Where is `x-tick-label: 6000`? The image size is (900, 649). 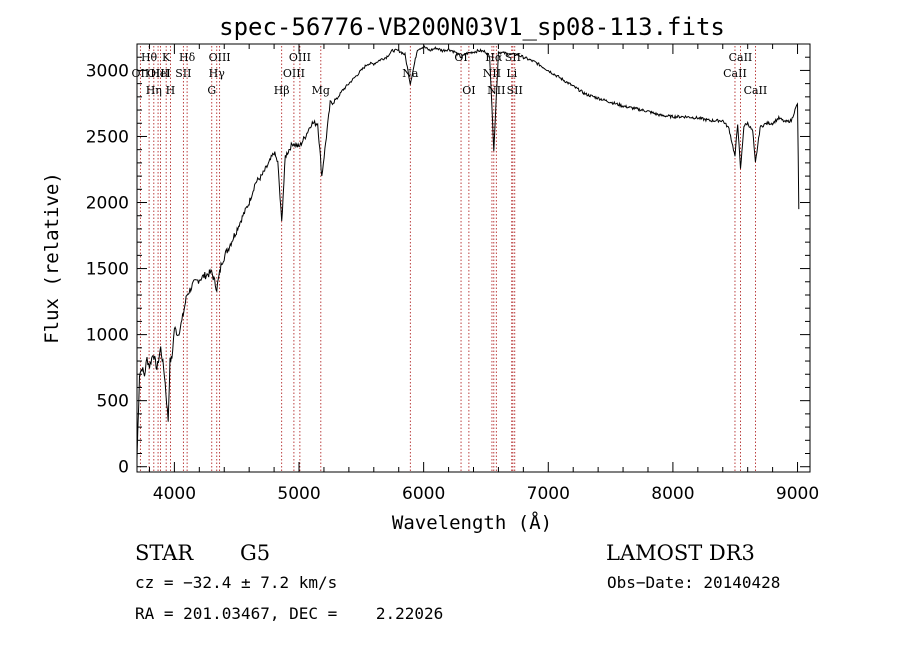 x-tick-label: 6000 is located at coordinates (423, 494).